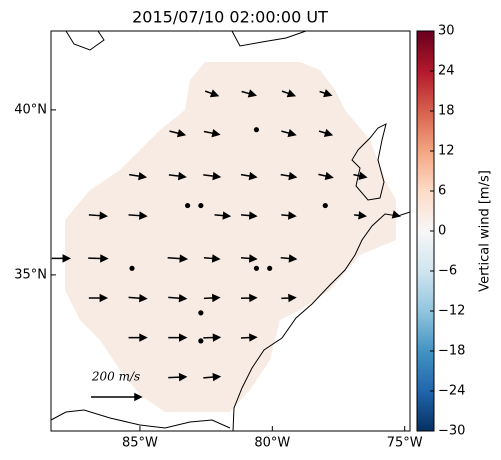 Image resolution: width=501 pixels, height=460 pixels. What do you see at coordinates (446, 31) in the screenshot?
I see `colorbar-tick-label: 30` at bounding box center [446, 31].